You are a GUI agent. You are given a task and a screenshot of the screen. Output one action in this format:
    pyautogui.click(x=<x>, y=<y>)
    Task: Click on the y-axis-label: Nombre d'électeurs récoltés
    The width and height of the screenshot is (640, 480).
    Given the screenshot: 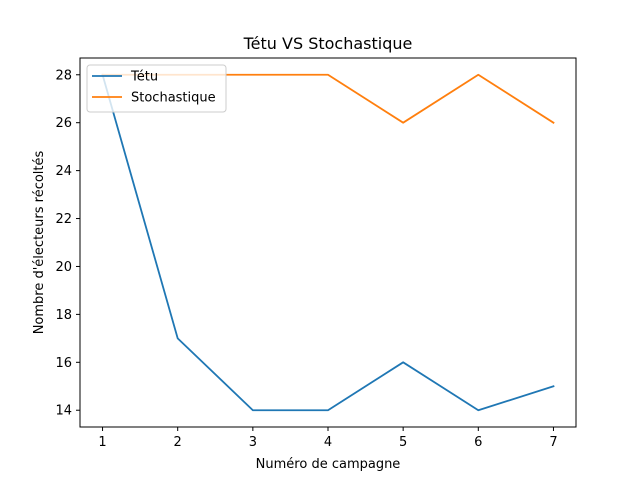 What is the action you would take?
    pyautogui.click(x=39, y=242)
    